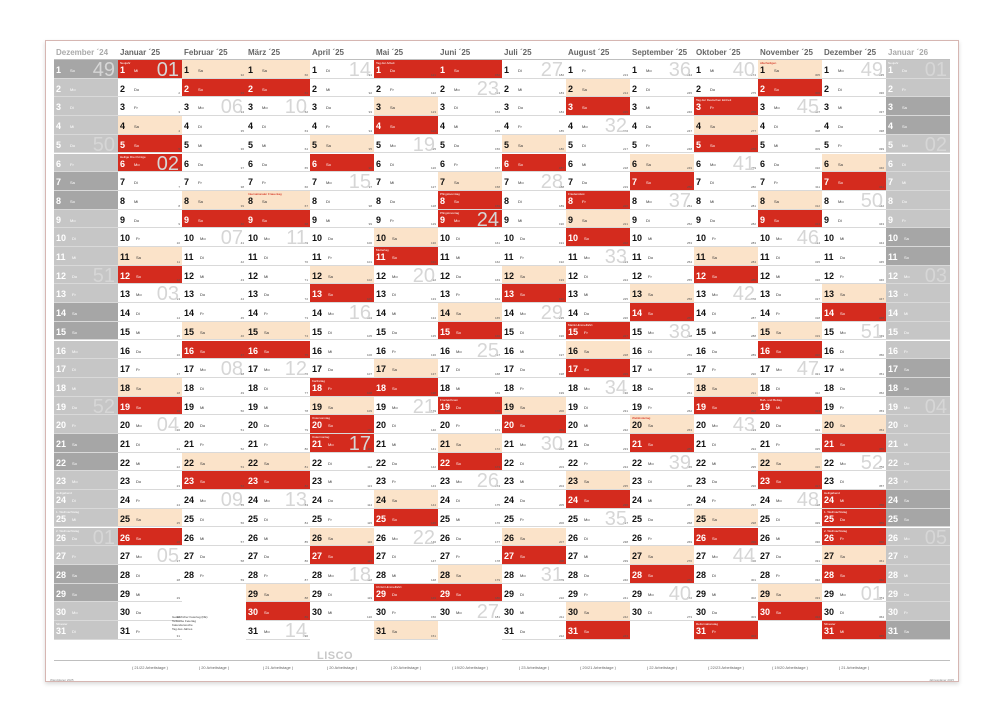 The width and height of the screenshot is (1000, 722). Describe the element at coordinates (278, 294) in the screenshot. I see `day-cell: 13 Do 72` at that location.